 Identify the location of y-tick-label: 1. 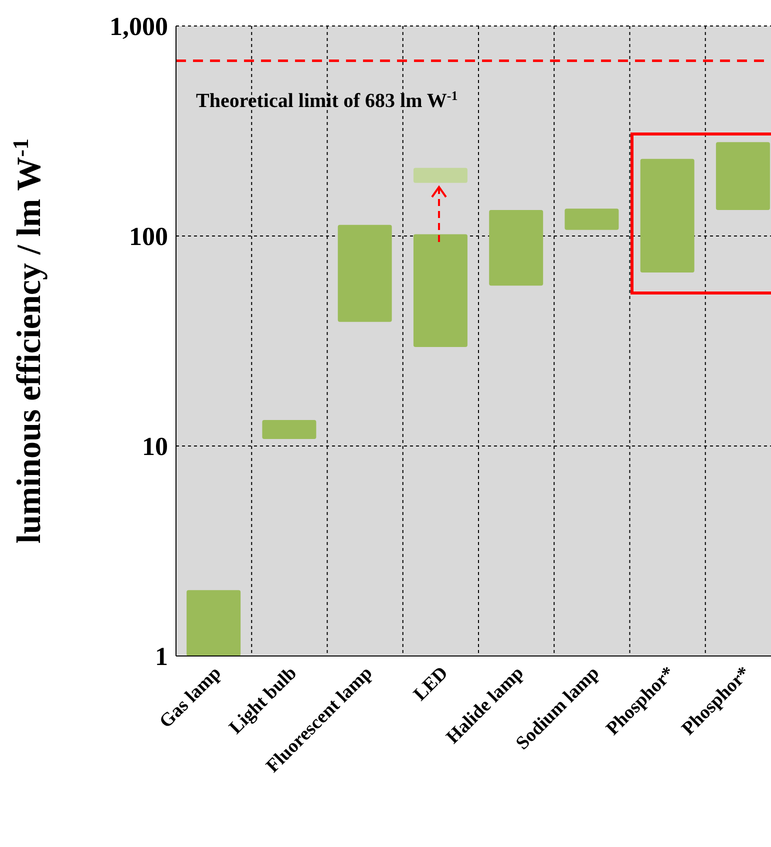
(161, 657).